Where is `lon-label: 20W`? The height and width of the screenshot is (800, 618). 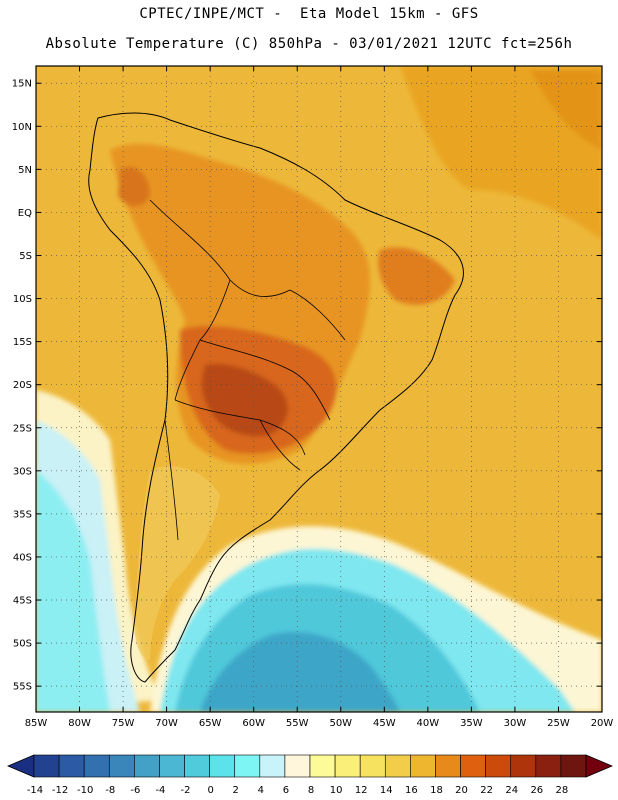 lon-label: 20W is located at coordinates (602, 723).